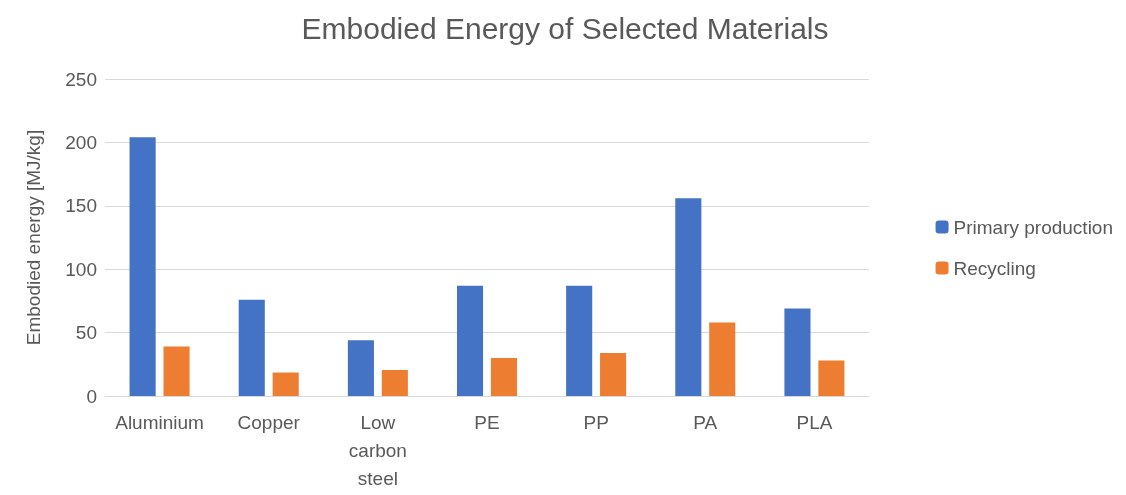 The width and height of the screenshot is (1126, 495). Describe the element at coordinates (81, 79) in the screenshot. I see `y-tick-label: 250` at that location.